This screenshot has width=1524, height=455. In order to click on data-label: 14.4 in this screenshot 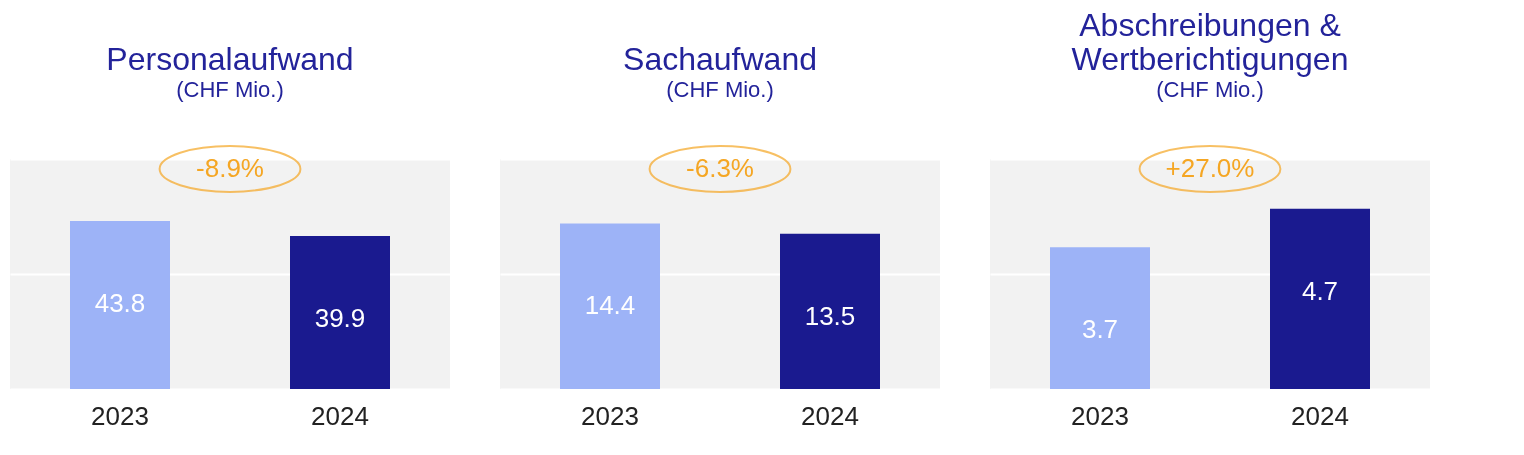, I will do `click(610, 305)`.